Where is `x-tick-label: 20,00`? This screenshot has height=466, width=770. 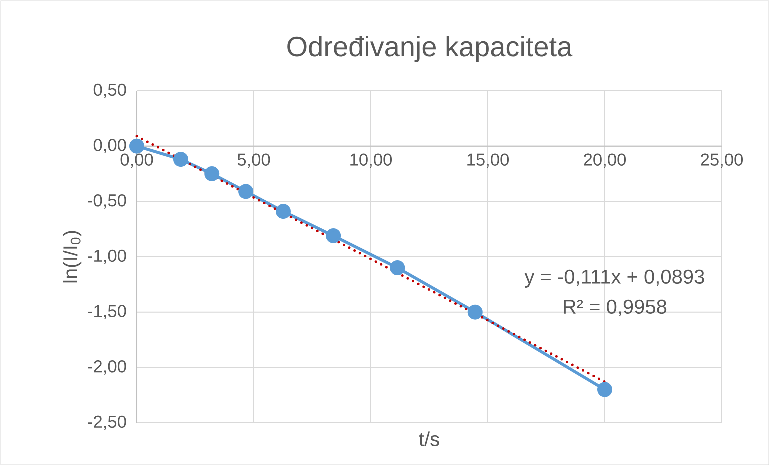 x-tick-label: 20,00 is located at coordinates (605, 161).